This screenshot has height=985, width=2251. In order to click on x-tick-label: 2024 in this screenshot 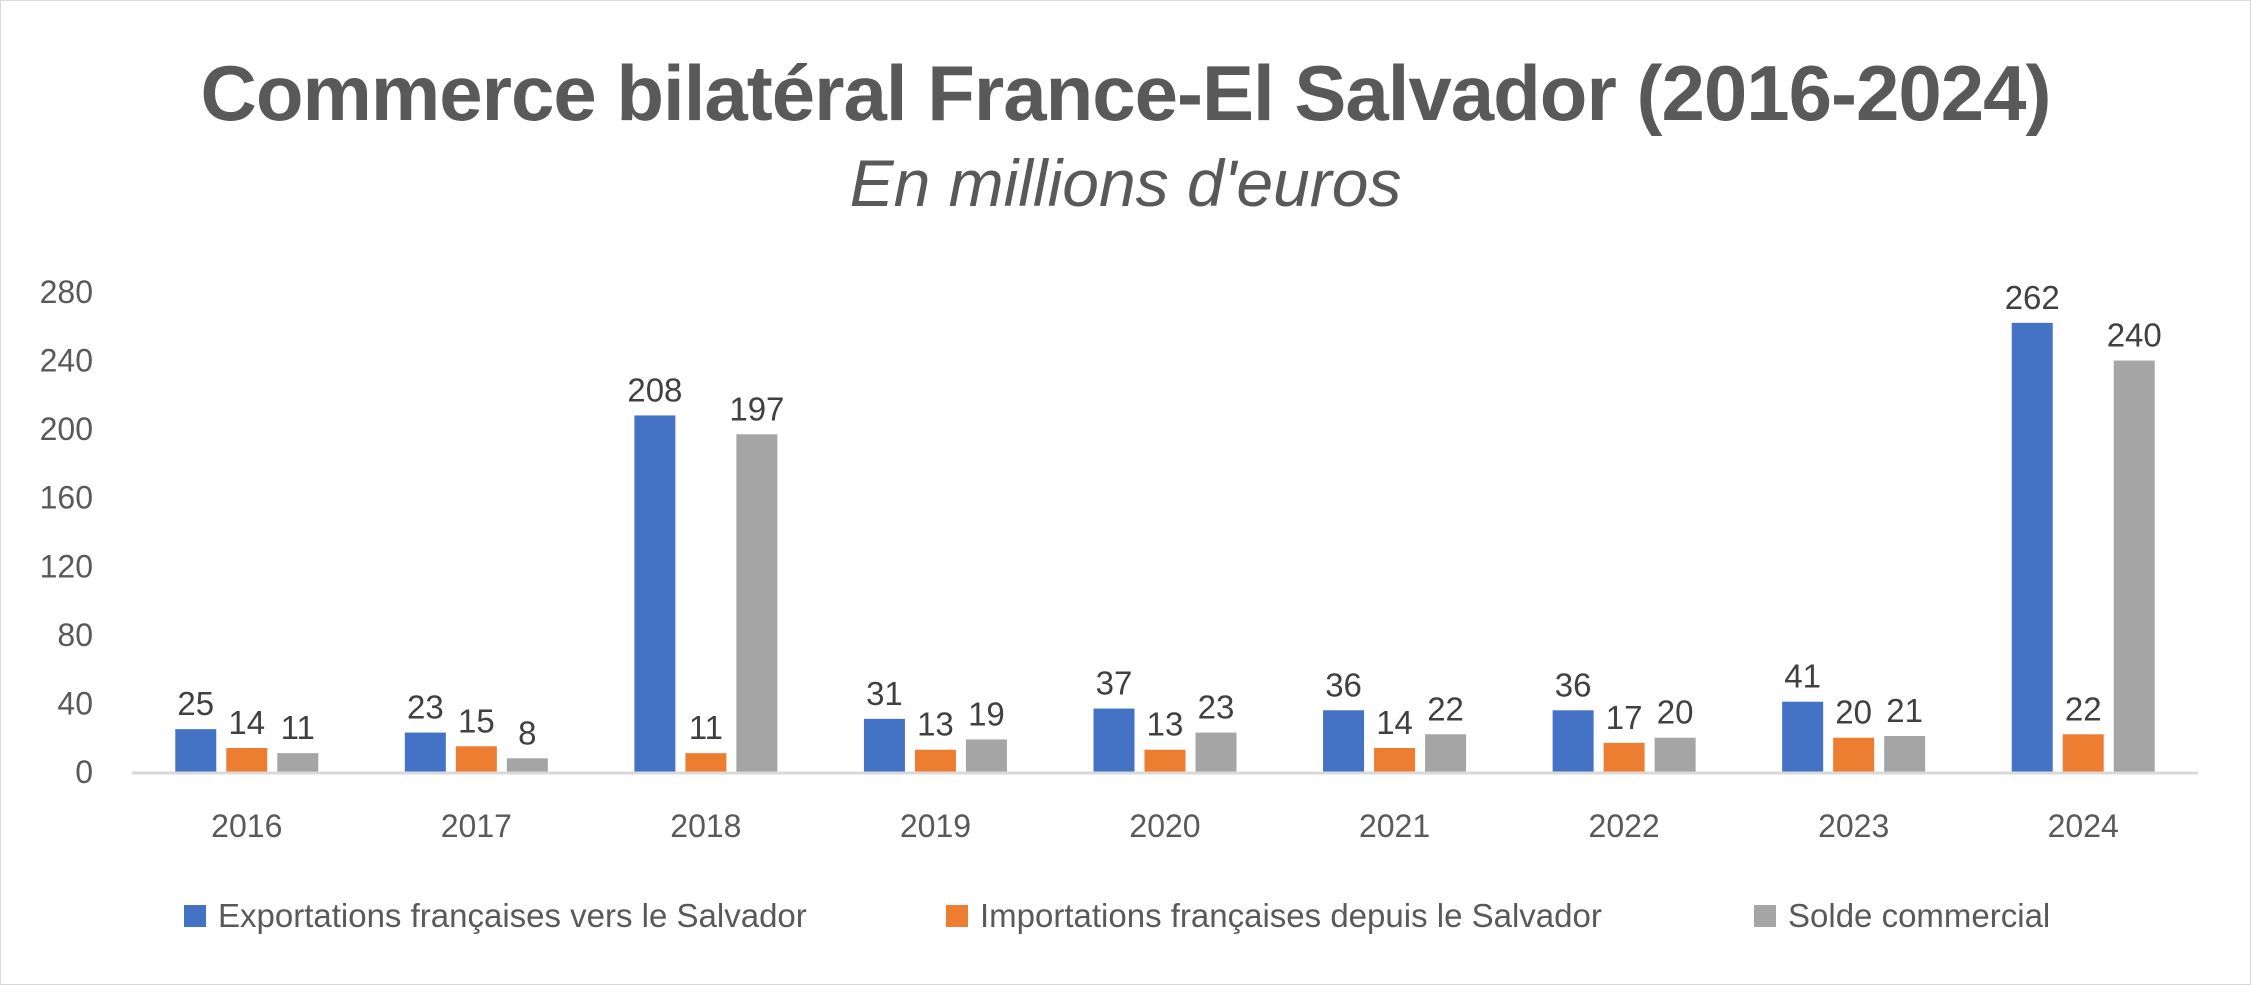, I will do `click(2083, 826)`.